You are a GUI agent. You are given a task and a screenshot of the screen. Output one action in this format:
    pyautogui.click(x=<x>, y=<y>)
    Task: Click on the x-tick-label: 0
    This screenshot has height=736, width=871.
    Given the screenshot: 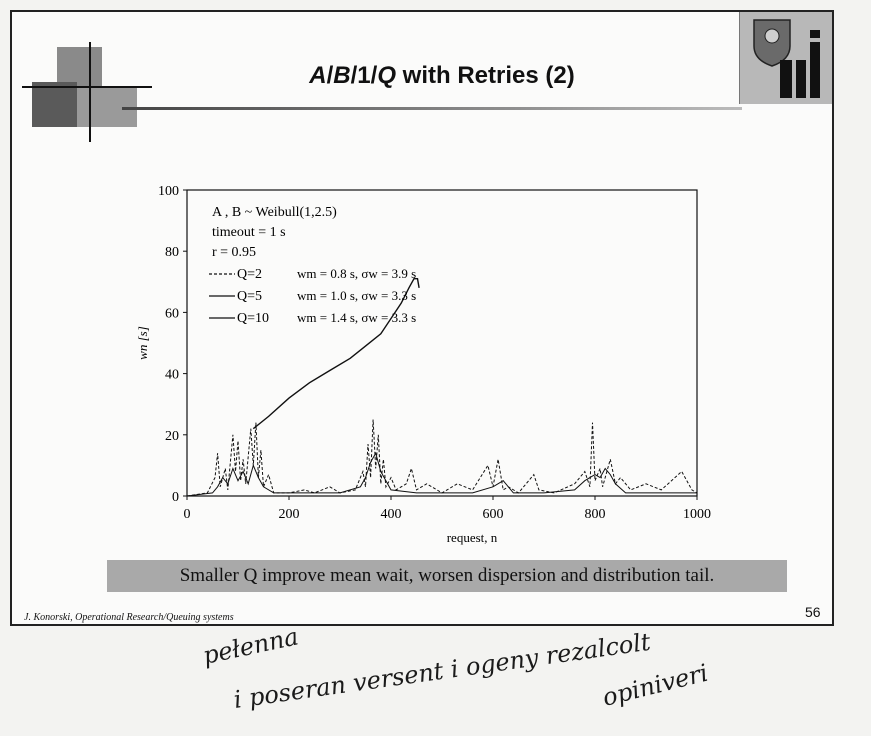 What is the action you would take?
    pyautogui.click(x=187, y=514)
    